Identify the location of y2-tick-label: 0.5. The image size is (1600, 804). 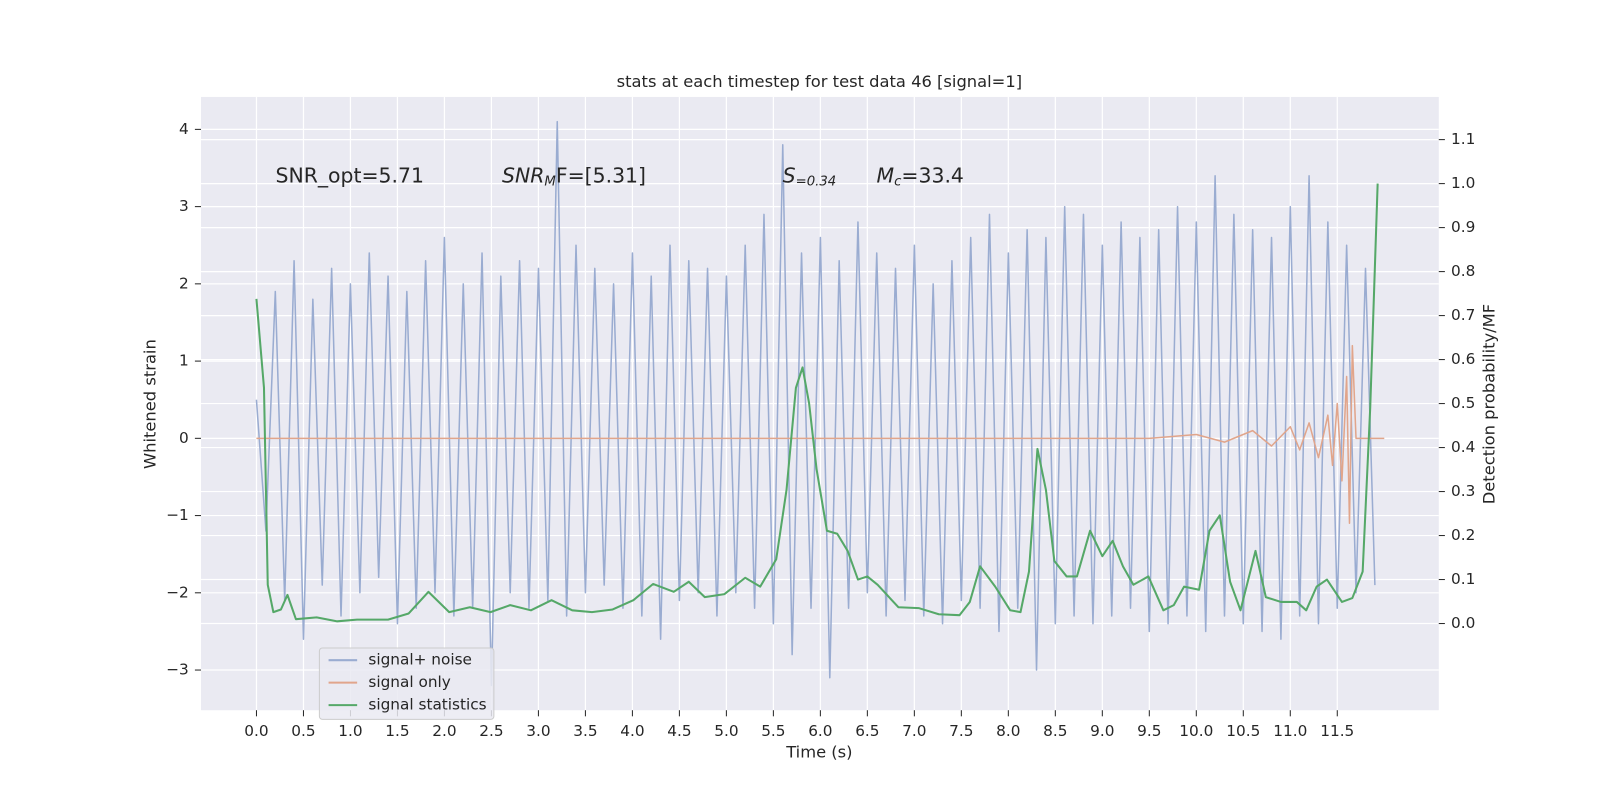
(1463, 403).